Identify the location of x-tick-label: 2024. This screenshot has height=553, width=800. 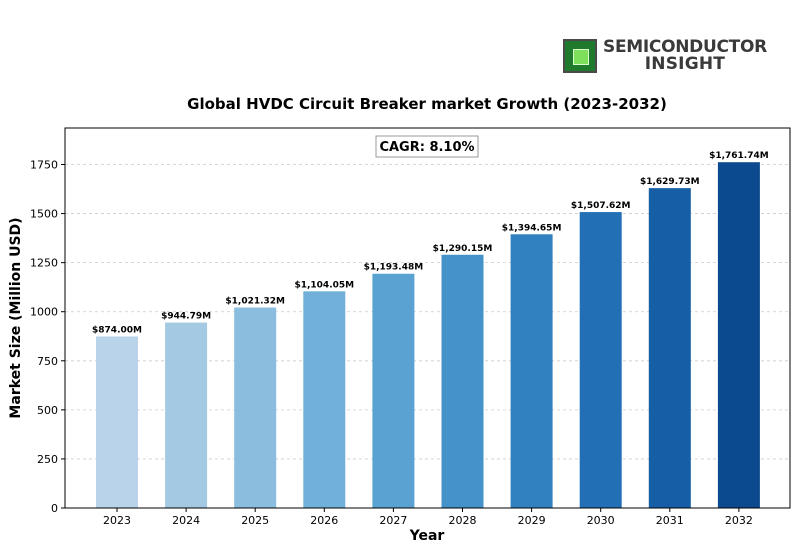
(186, 520).